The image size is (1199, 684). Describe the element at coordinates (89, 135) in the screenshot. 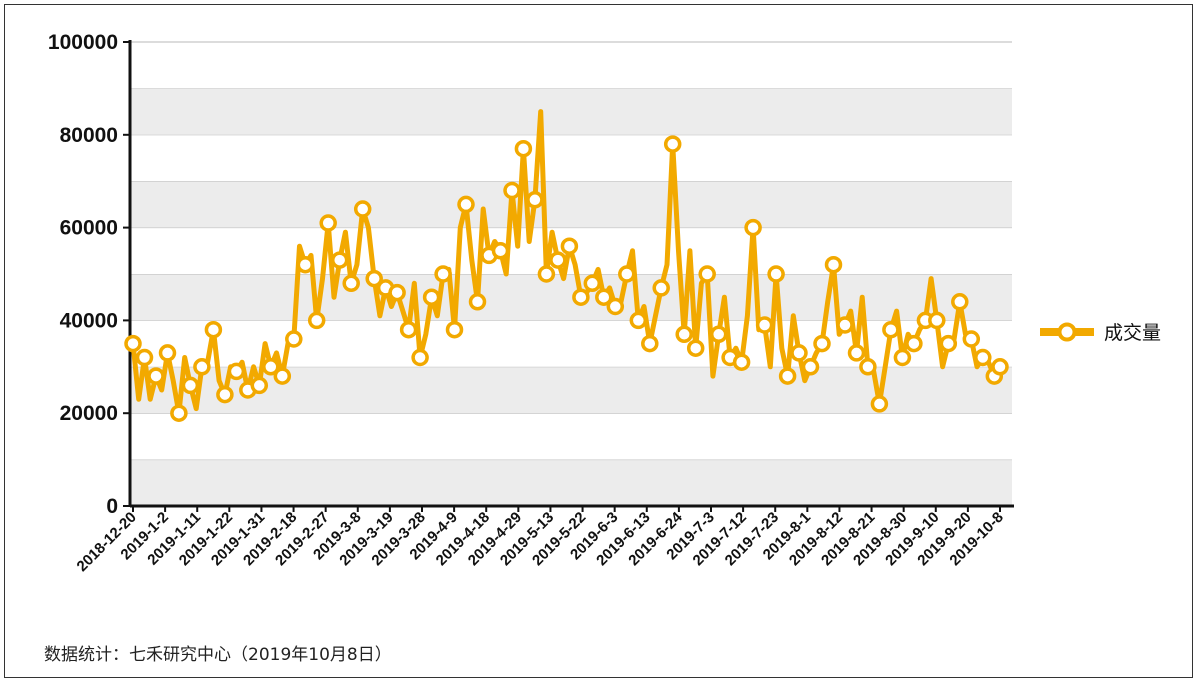

I see `y-tick-label: 80000` at that location.